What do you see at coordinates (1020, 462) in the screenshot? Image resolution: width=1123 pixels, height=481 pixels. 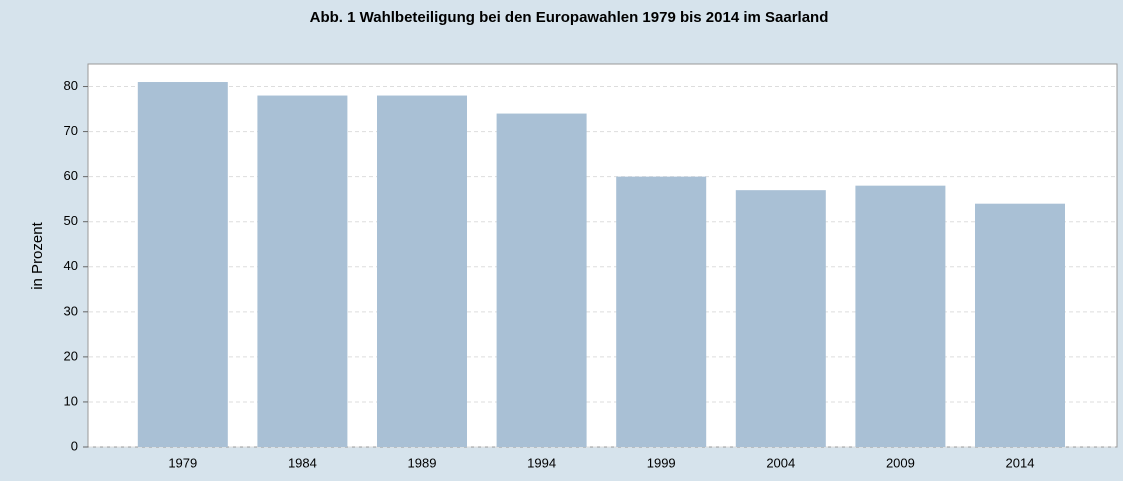 I see `x-tick-label: 2014` at bounding box center [1020, 462].